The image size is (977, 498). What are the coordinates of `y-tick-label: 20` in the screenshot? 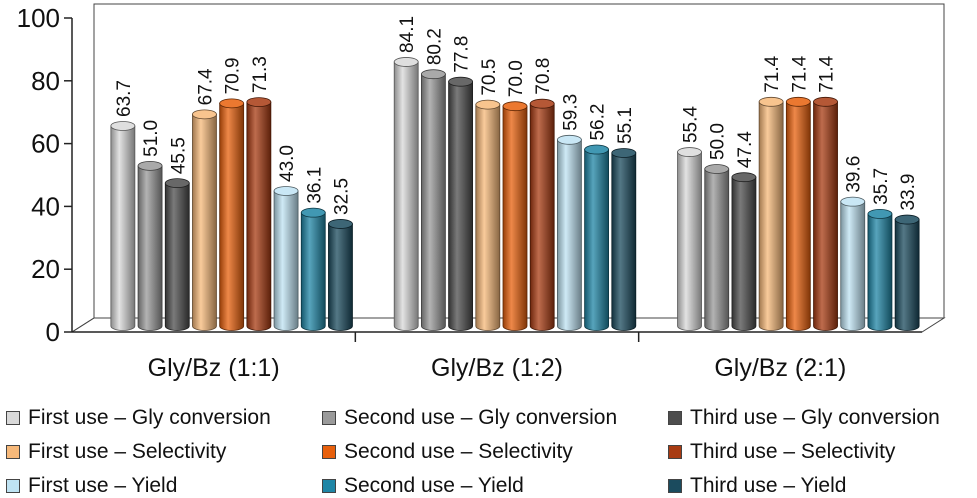 It's located at (45, 269).